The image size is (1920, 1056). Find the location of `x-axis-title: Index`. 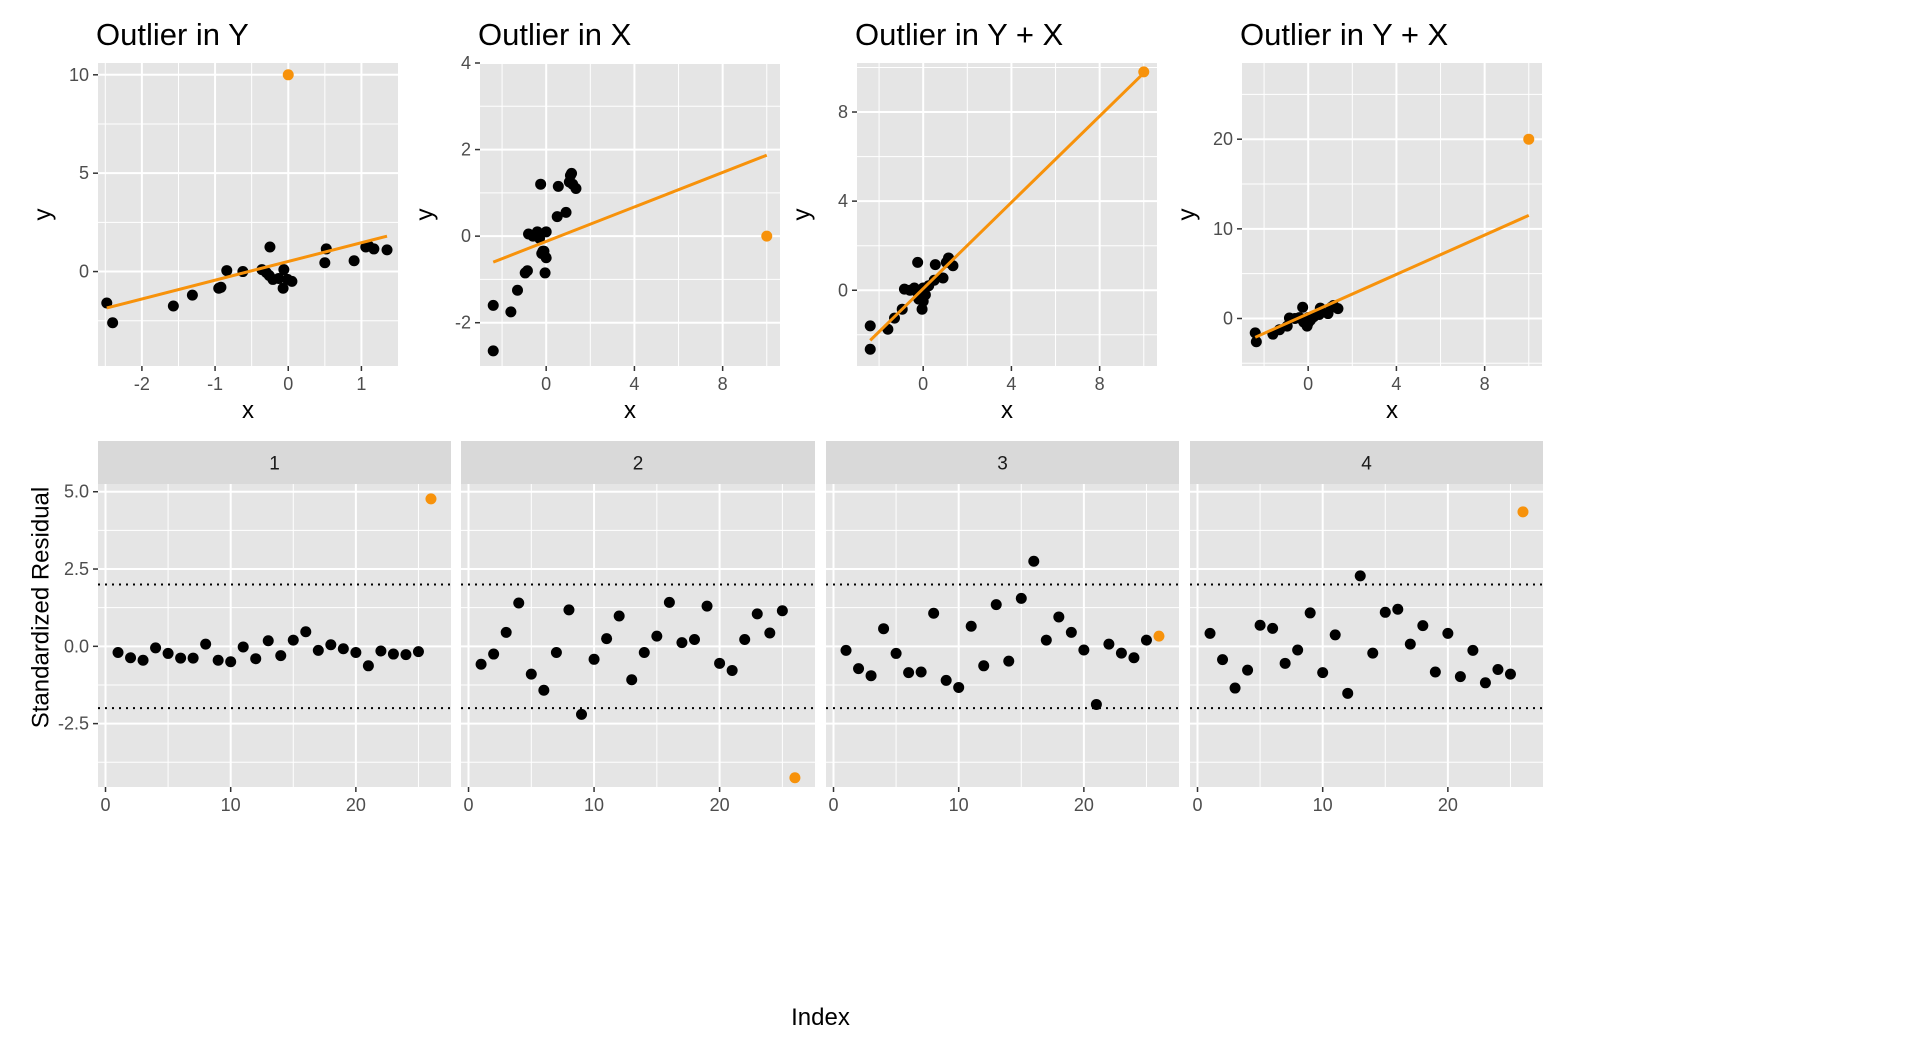

x-axis-title: Index is located at coordinates (820, 1017).